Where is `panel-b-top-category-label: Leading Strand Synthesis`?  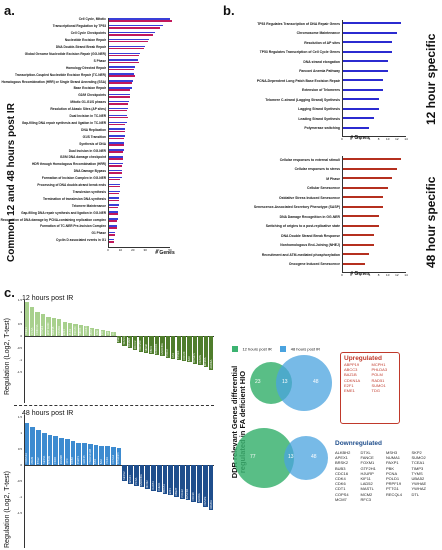 panel-b-top-category-label: Leading Strand Synthesis is located at coordinates (319, 118).